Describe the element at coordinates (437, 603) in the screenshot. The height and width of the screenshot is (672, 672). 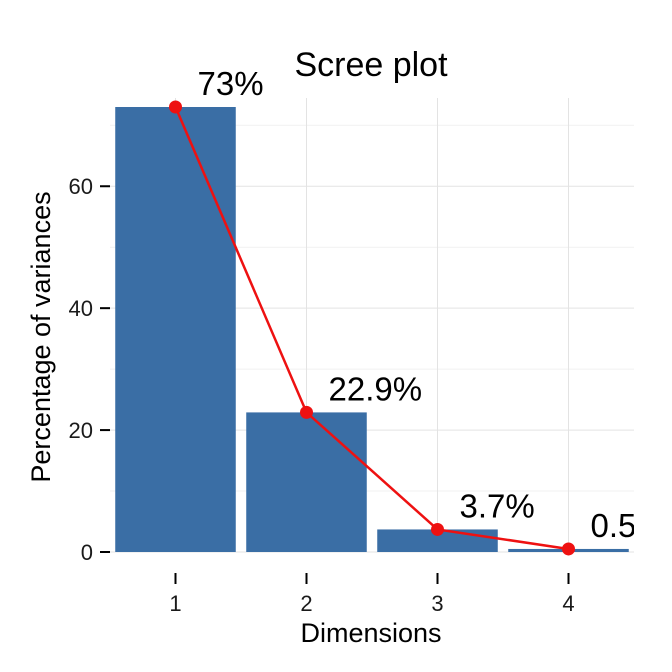
I see `x-tick-label: 3` at that location.